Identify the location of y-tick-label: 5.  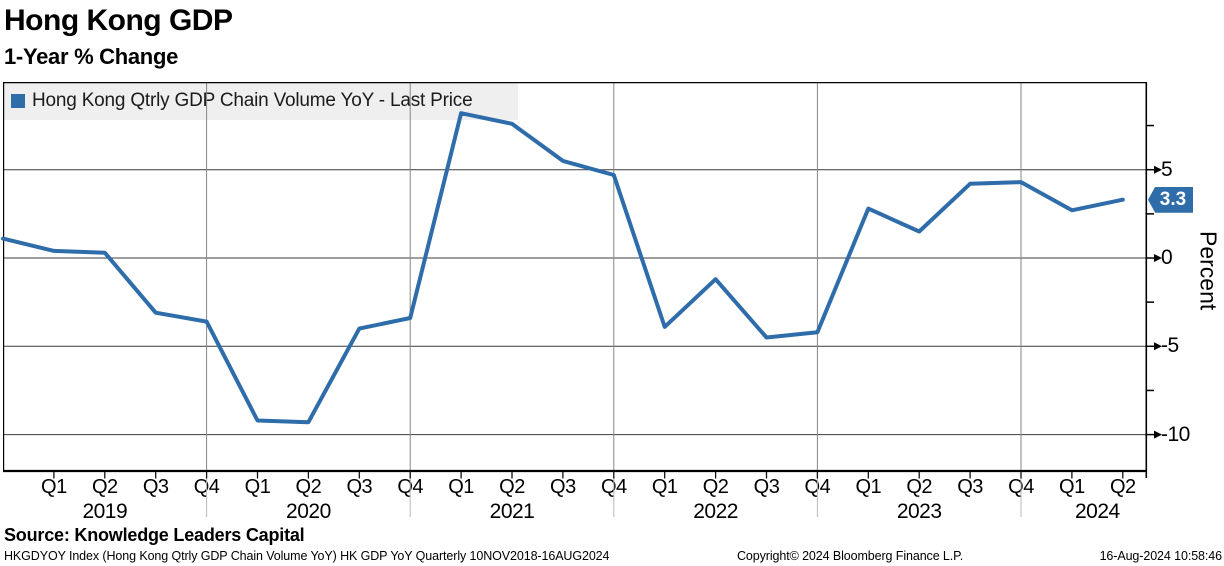
(1167, 169).